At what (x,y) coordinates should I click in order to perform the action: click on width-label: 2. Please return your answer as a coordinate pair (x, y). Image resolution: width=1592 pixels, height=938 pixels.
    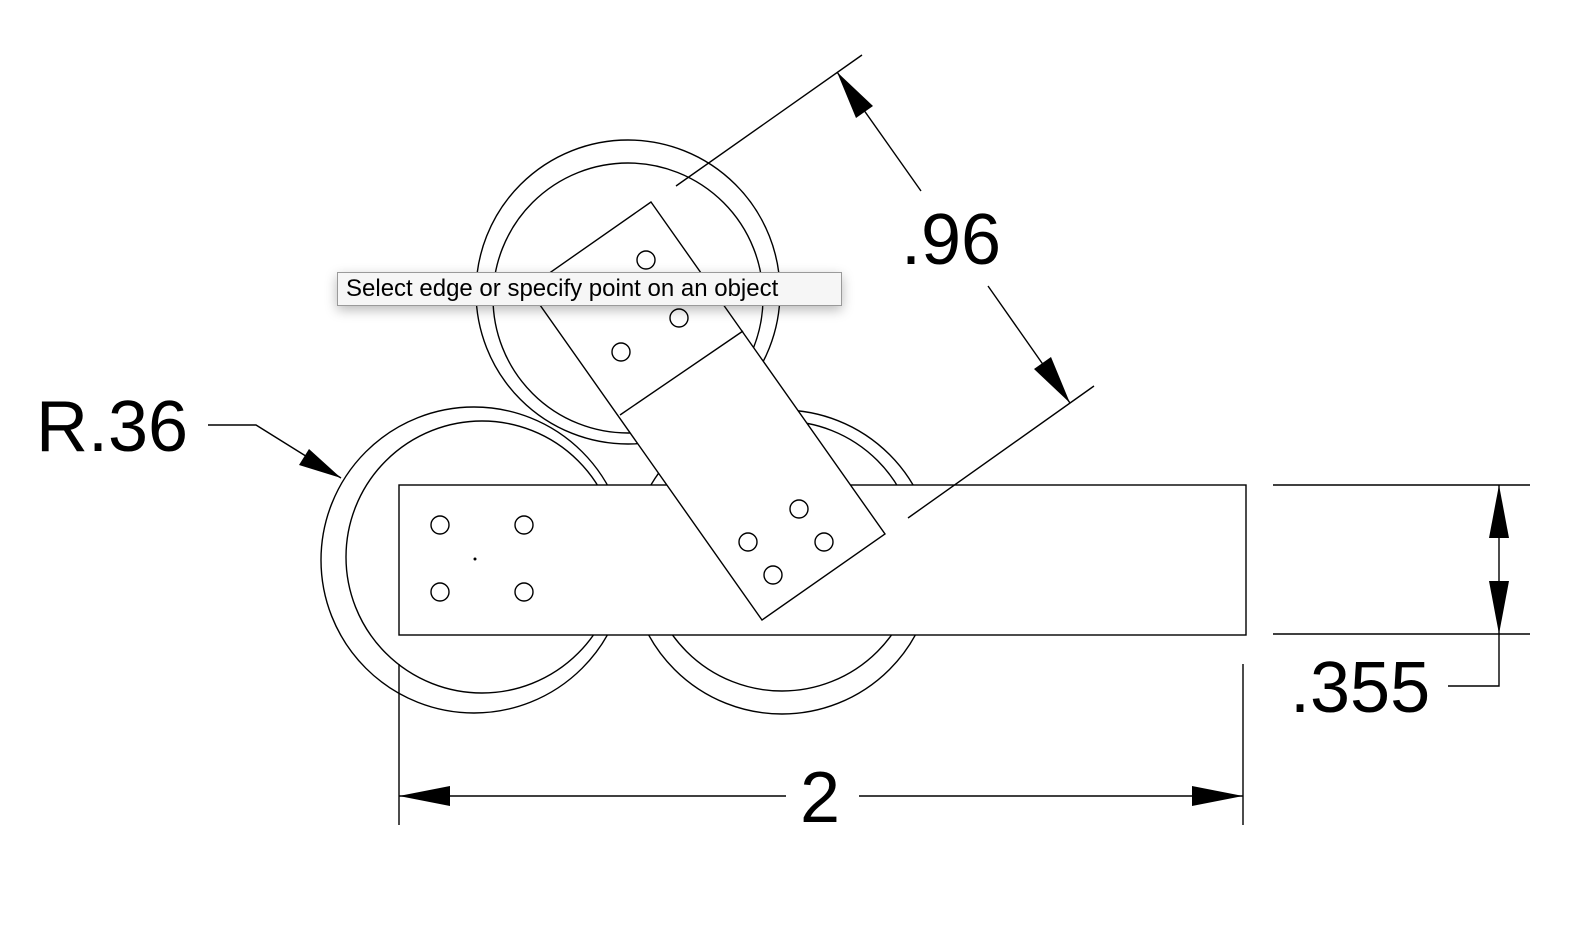
    Looking at the image, I should click on (820, 798).